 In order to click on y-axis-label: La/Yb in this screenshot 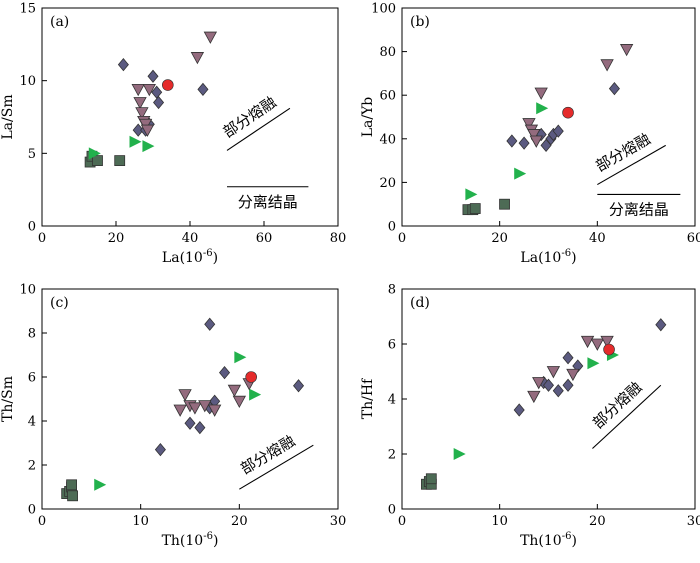, I will do `click(368, 117)`.